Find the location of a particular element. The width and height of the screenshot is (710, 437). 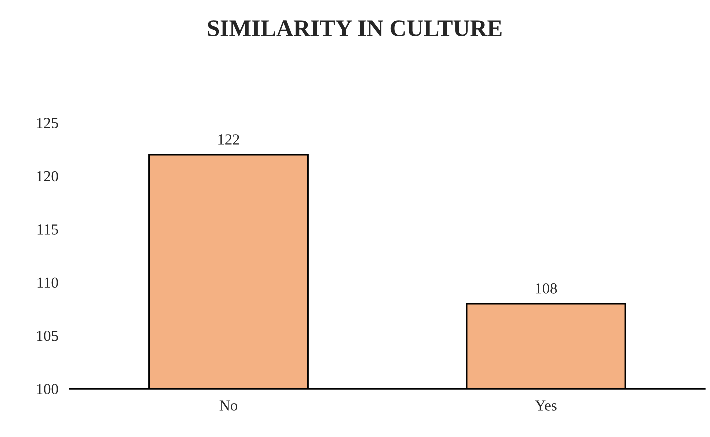

data-label: 108 is located at coordinates (547, 289).